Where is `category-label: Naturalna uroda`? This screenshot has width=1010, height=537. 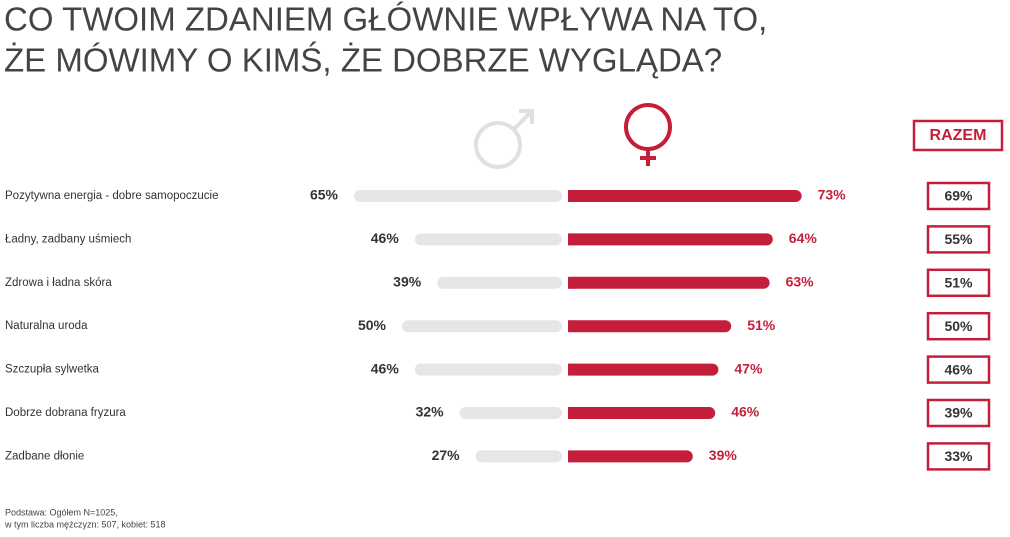 category-label: Naturalna uroda is located at coordinates (46, 326).